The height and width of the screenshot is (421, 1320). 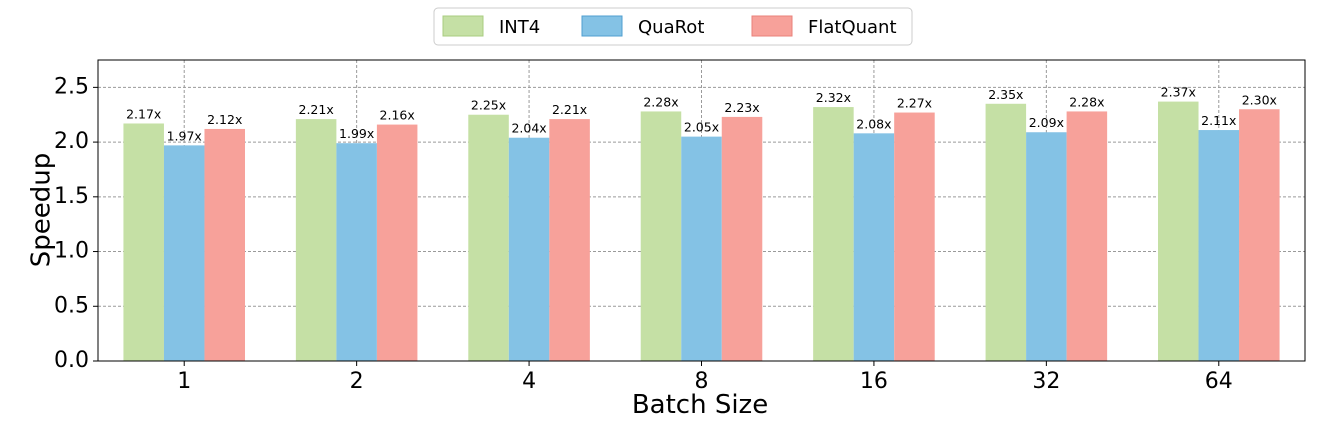 I want to click on bar-label-int4-1: 2.17x, so click(x=143, y=113).